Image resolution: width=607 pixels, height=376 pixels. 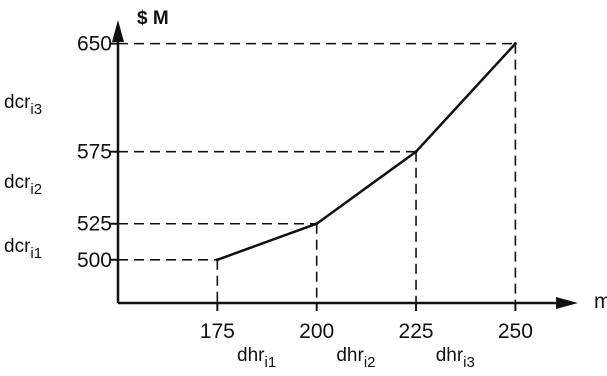 What do you see at coordinates (153, 18) in the screenshot?
I see `y-axis-unit-label: $ M` at bounding box center [153, 18].